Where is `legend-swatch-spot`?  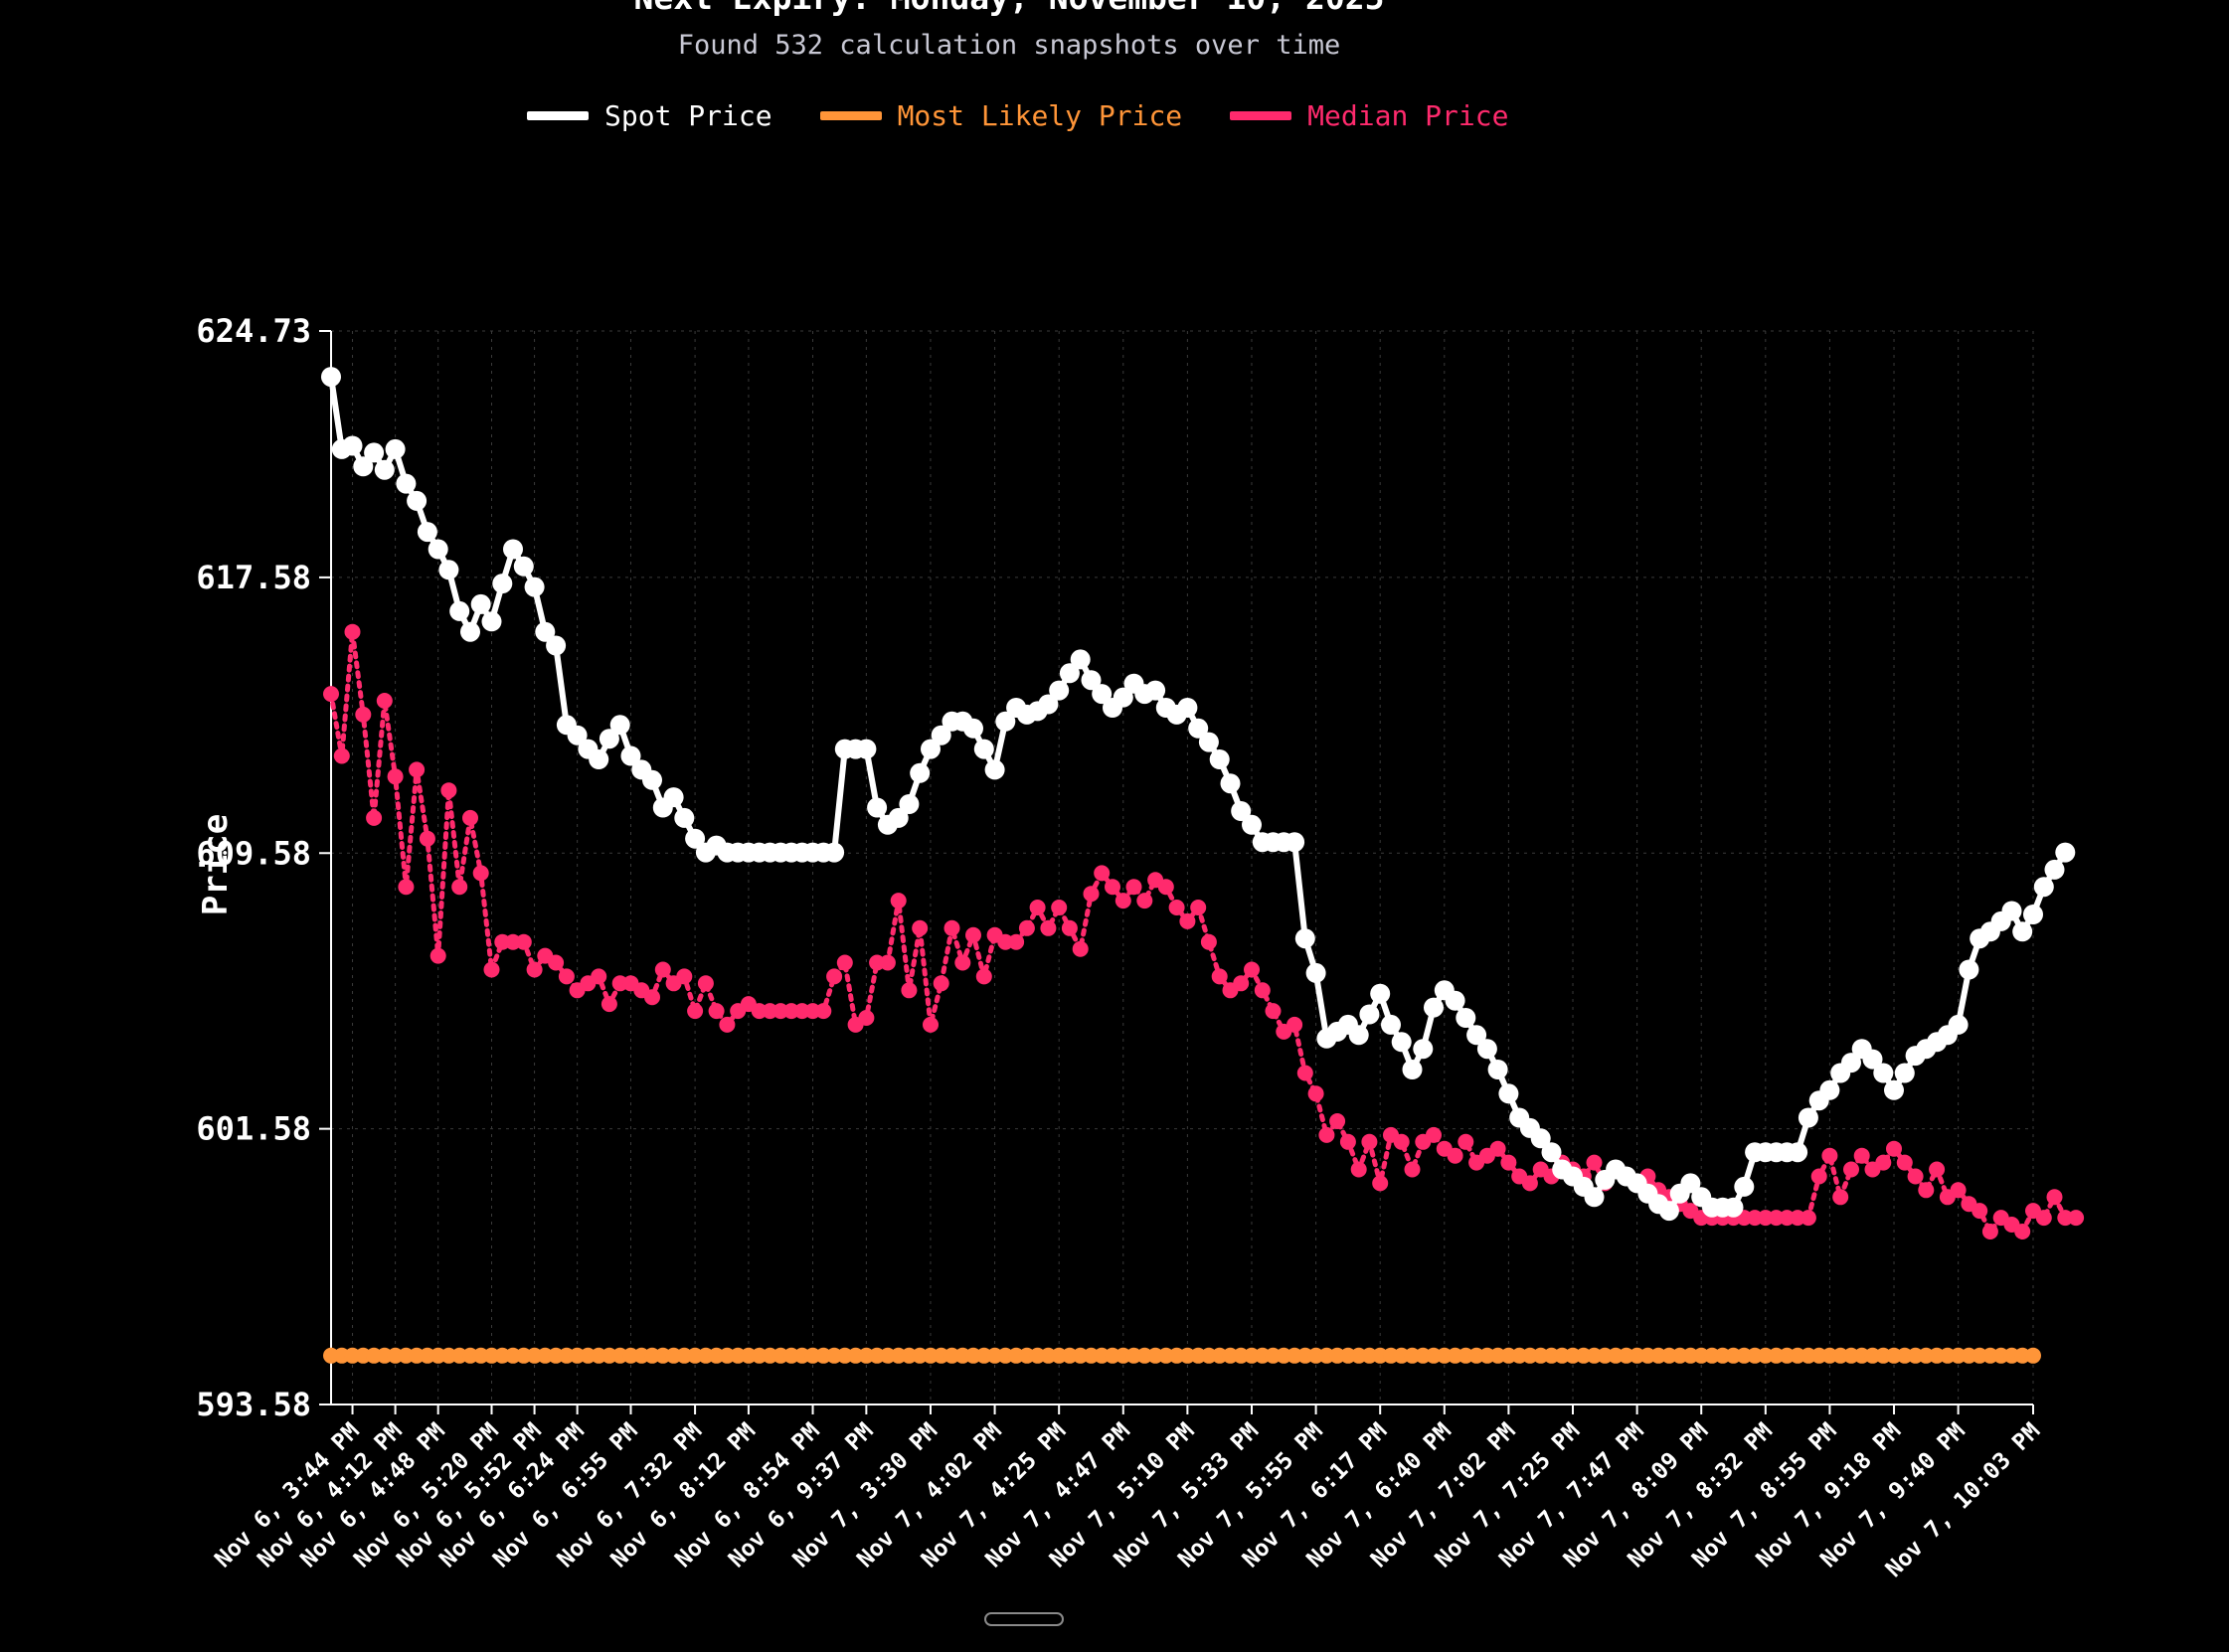 legend-swatch-spot is located at coordinates (558, 115).